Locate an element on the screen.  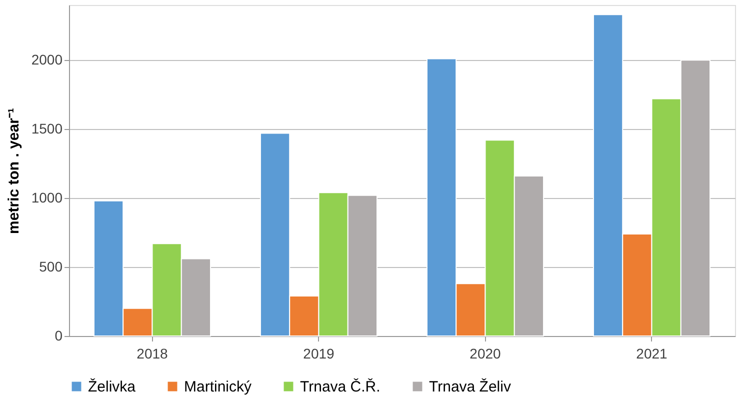
x-tick-label: 2018 is located at coordinates (152, 354).